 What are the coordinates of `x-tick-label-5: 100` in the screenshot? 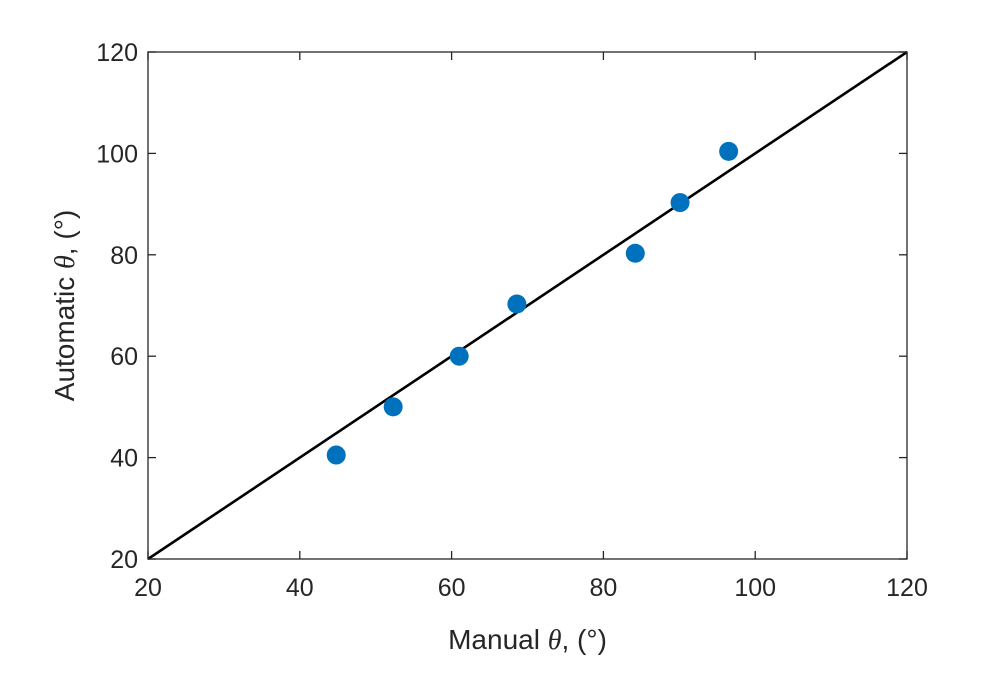 It's located at (755, 588).